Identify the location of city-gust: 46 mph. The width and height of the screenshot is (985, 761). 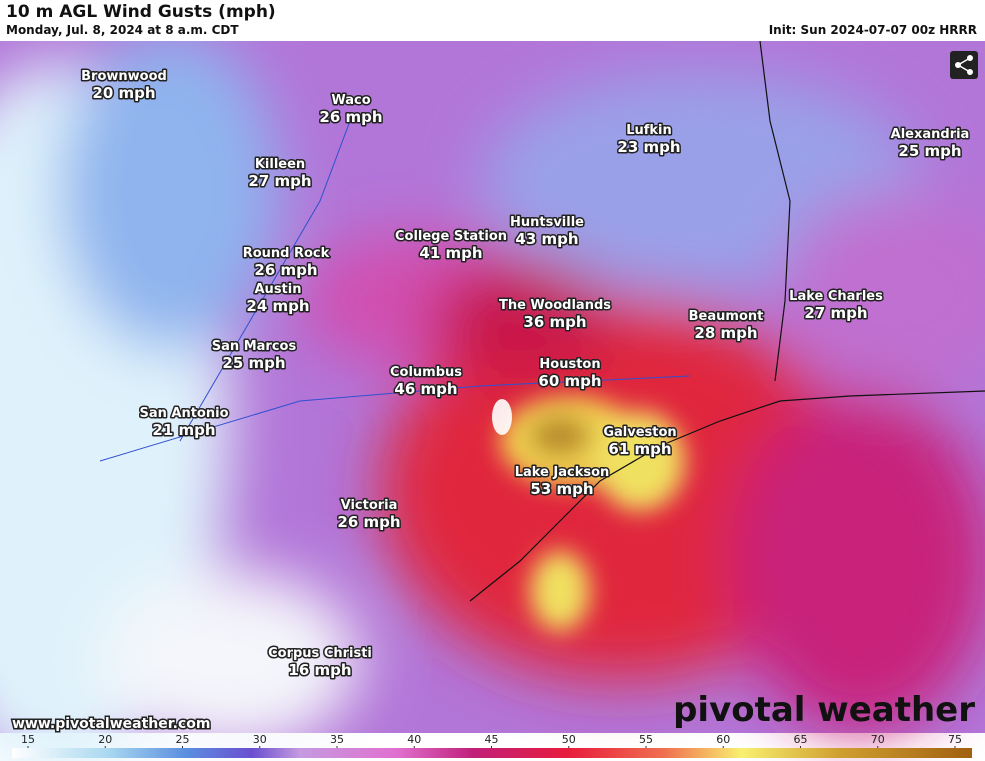
(425, 389).